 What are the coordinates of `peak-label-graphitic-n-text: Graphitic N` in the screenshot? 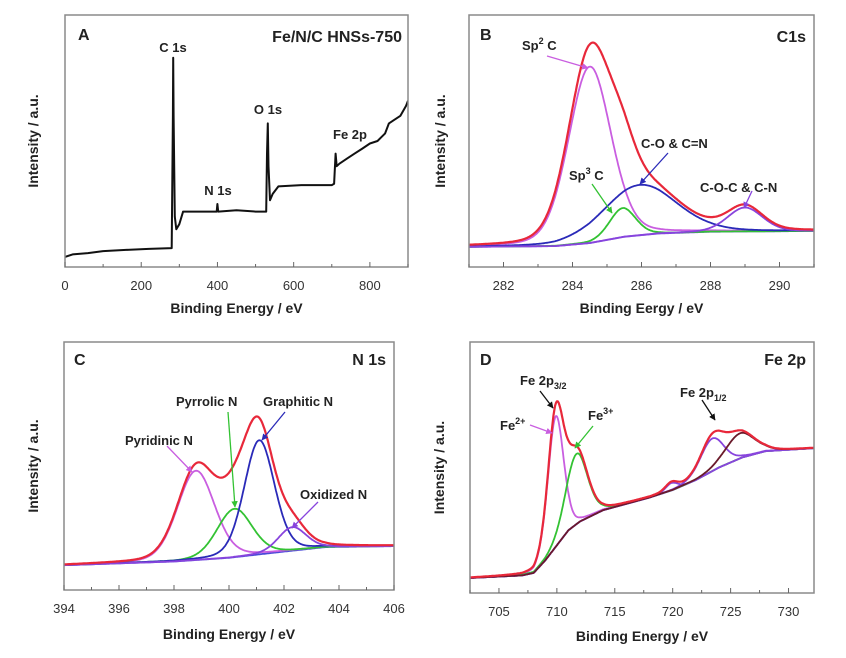 It's located at (298, 401).